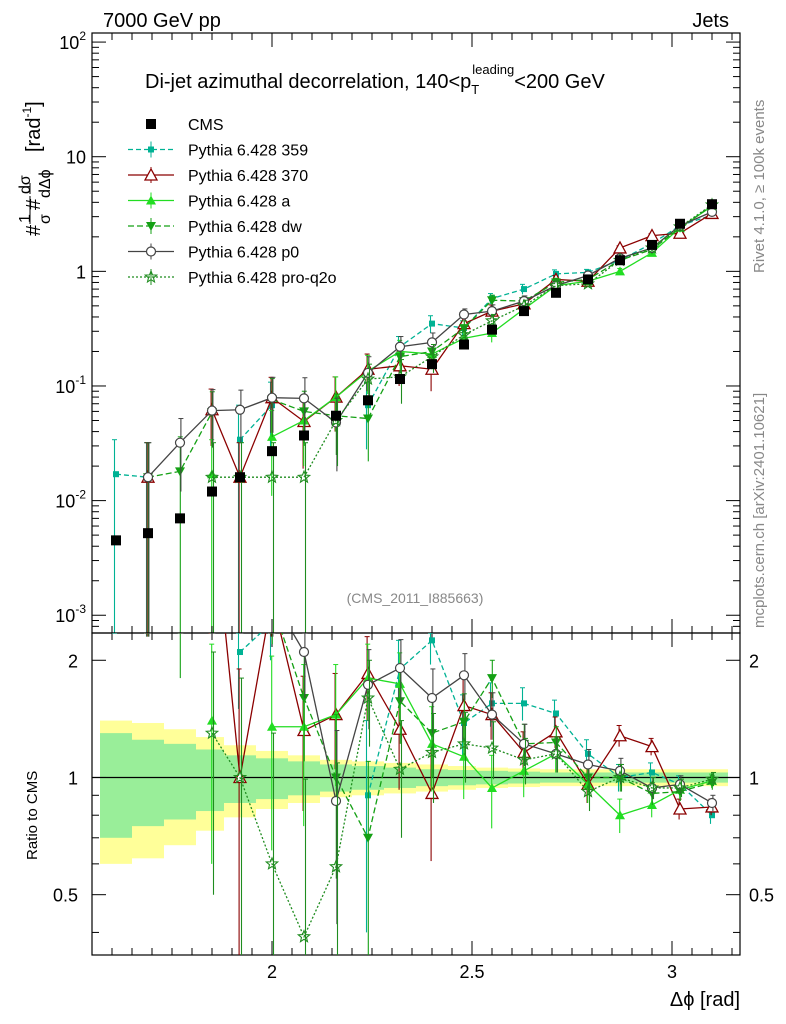 The height and width of the screenshot is (1024, 786). Describe the element at coordinates (248, 176) in the screenshot. I see `legend-label: Pythia 6.428 370` at that location.